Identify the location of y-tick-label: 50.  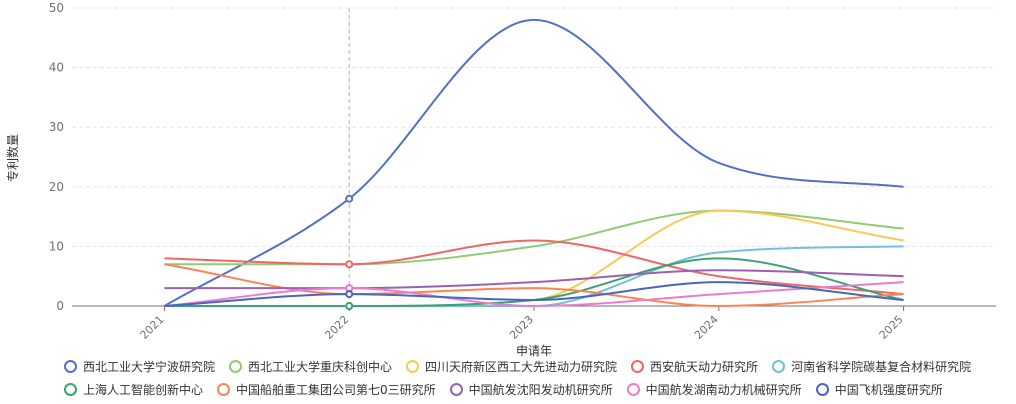
(56, 8).